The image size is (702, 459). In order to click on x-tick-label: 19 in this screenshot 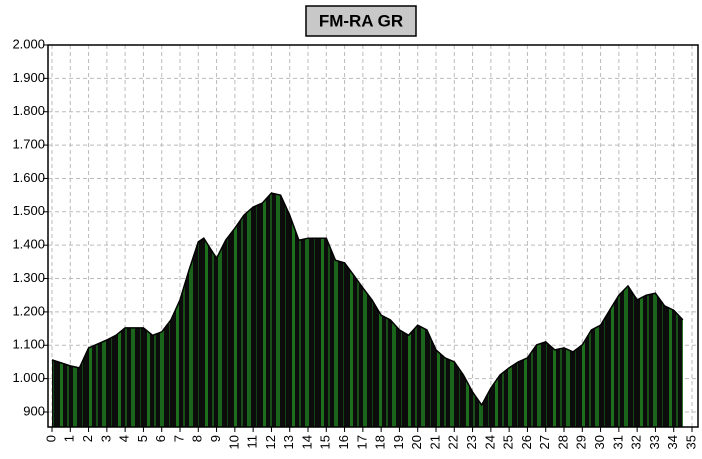, I will do `click(398, 442)`.